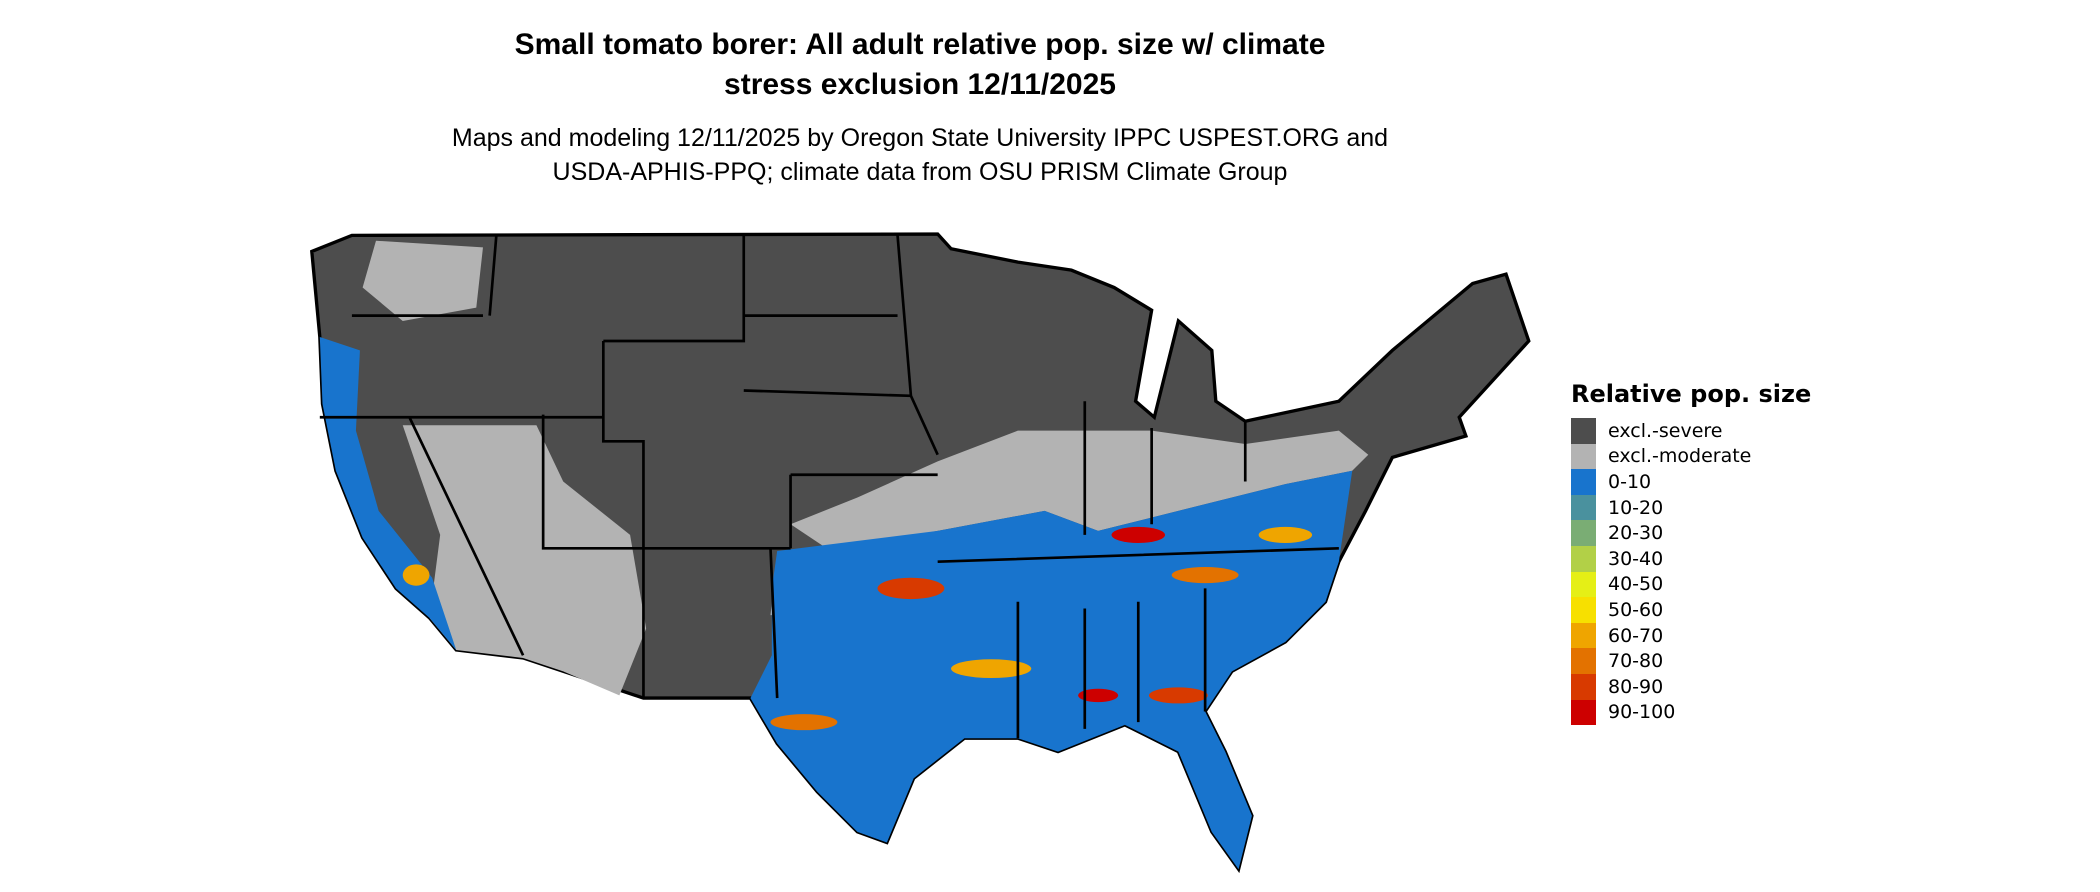 This screenshot has height=892, width=2100. I want to click on legend-item: 30-40, so click(1691, 558).